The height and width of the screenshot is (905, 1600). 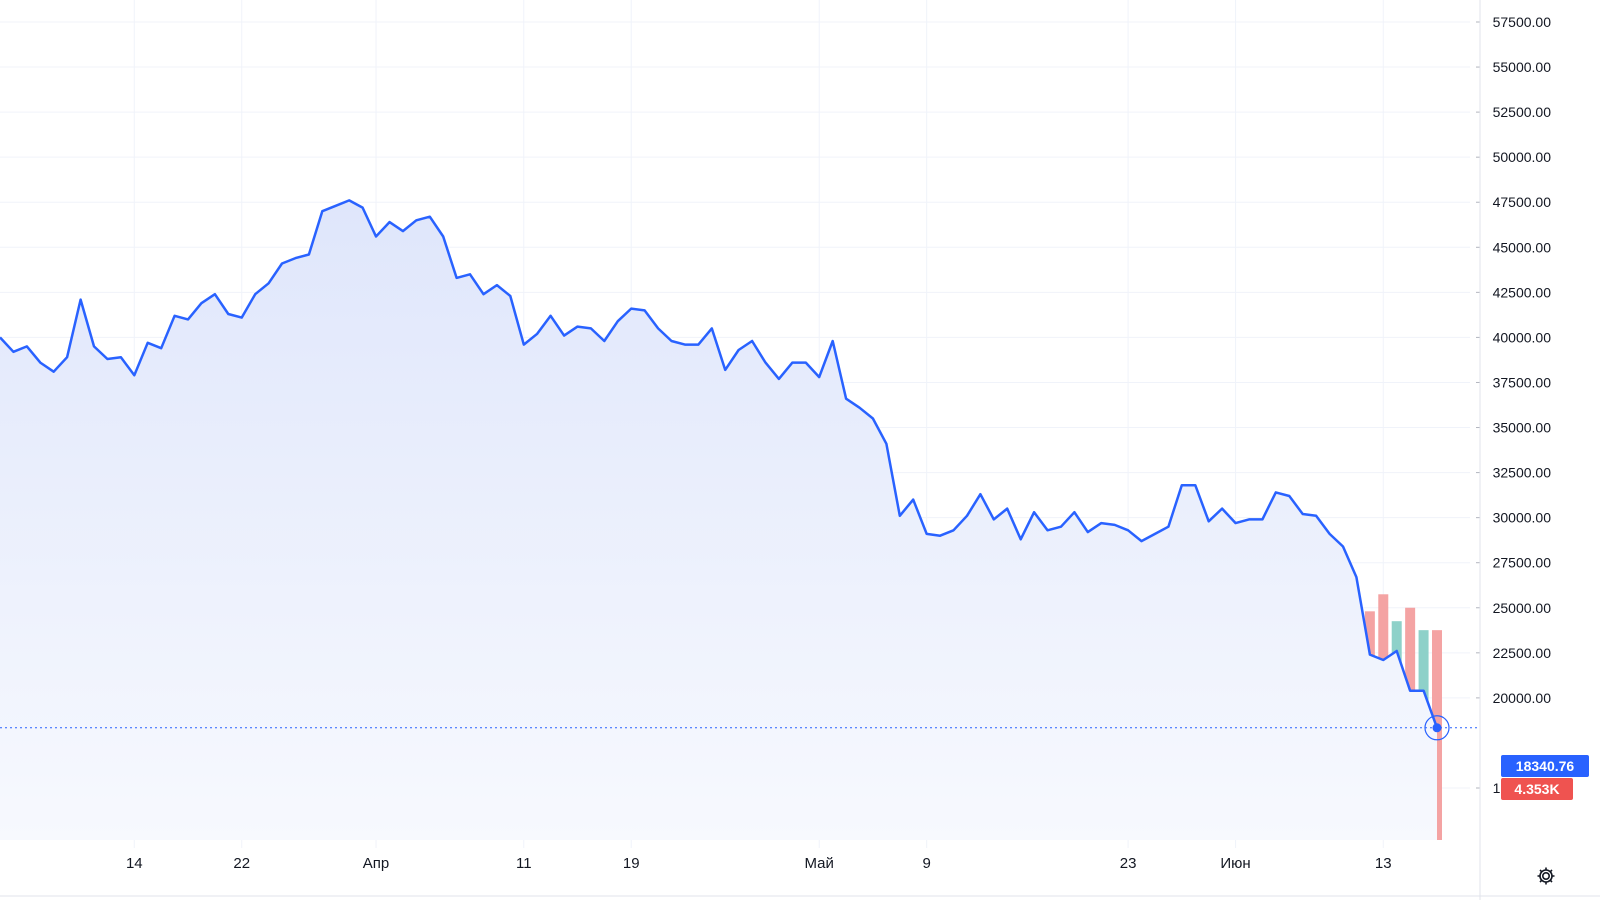 What do you see at coordinates (631, 863) in the screenshot?
I see `time-tick-label: 19` at bounding box center [631, 863].